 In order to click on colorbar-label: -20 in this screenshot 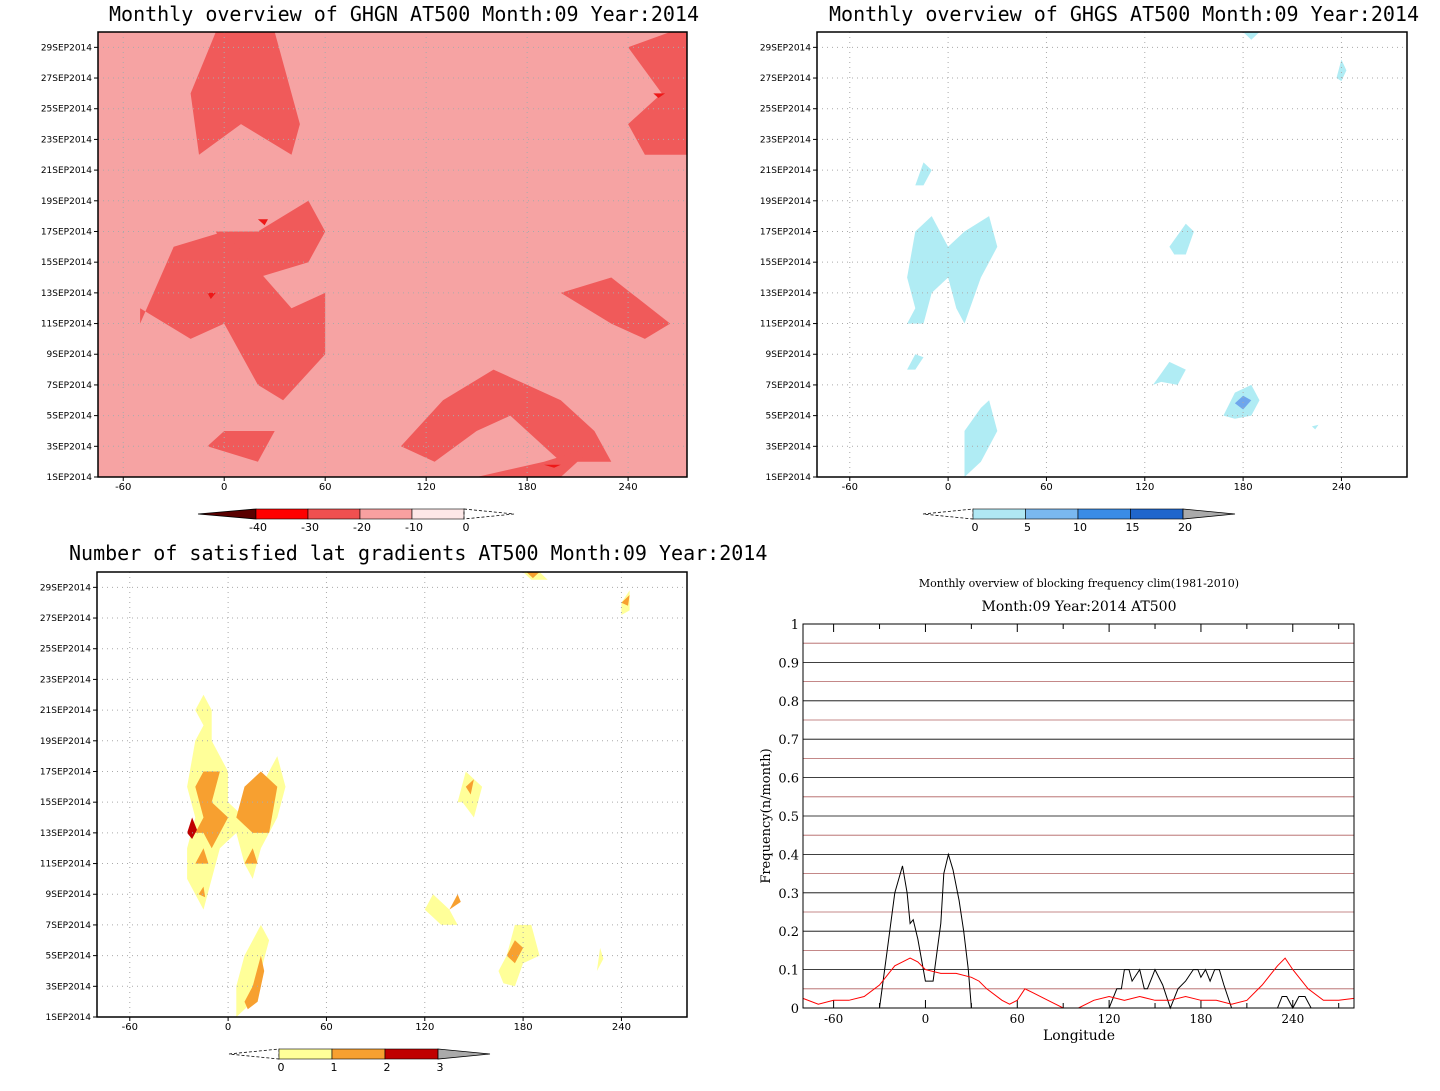, I will do `click(362, 527)`.